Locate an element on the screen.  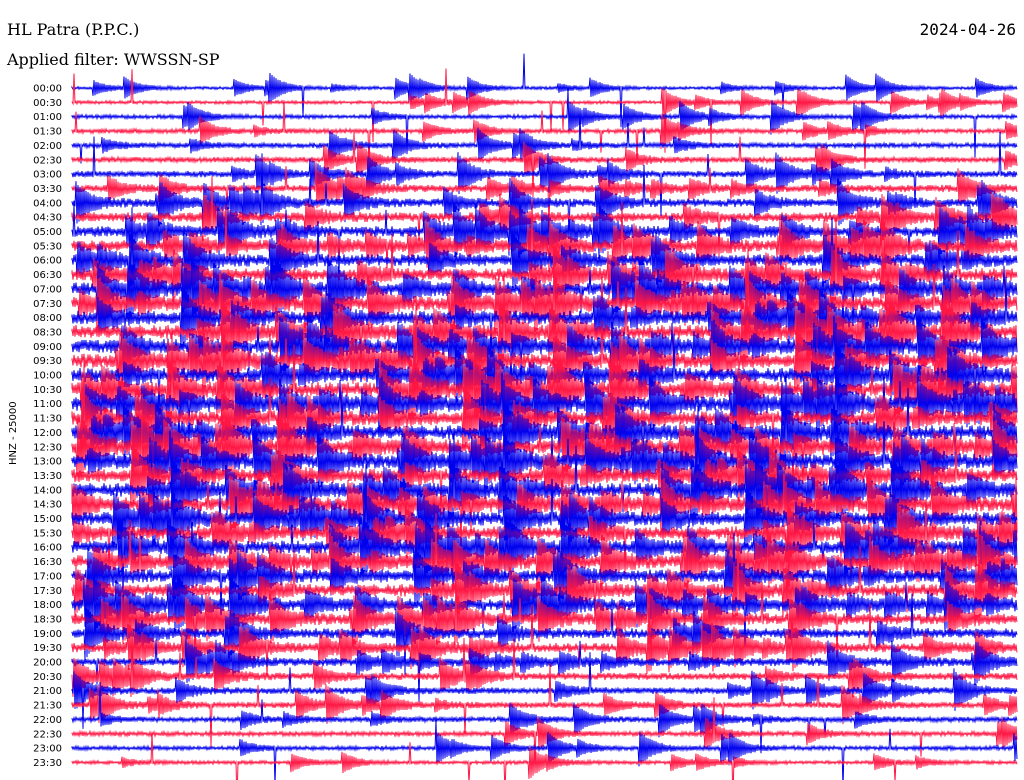
row-time-label: 05:30 is located at coordinates (47, 246).